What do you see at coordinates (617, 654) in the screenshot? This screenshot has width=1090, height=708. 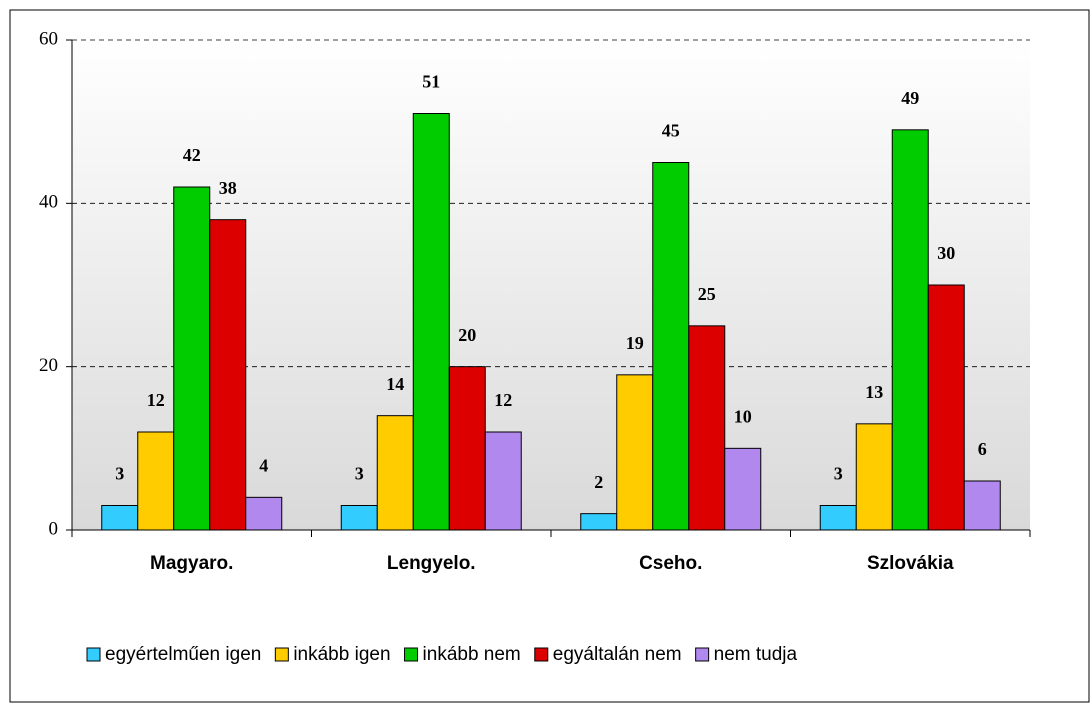 I see `legend-label: egyáltalán nem` at bounding box center [617, 654].